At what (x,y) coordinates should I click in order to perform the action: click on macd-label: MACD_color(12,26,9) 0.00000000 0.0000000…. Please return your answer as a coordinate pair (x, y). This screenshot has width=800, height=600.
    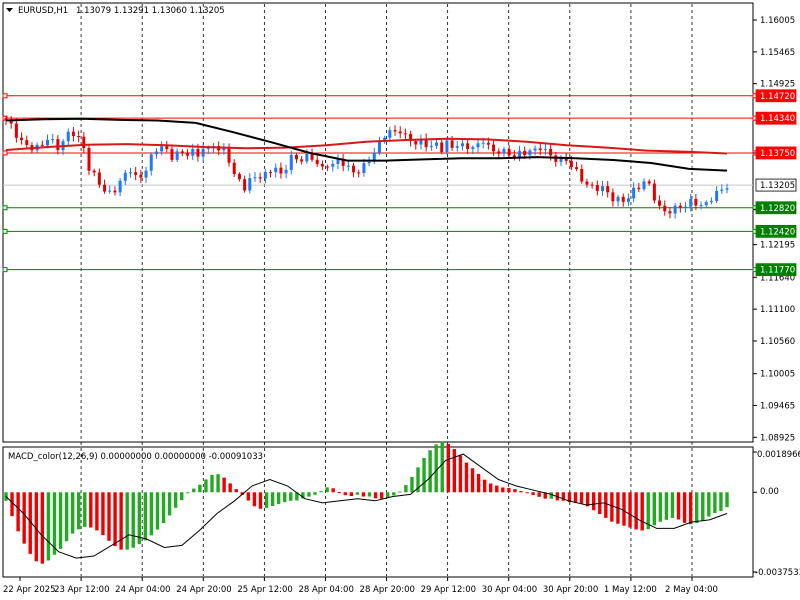
    Looking at the image, I should click on (135, 457).